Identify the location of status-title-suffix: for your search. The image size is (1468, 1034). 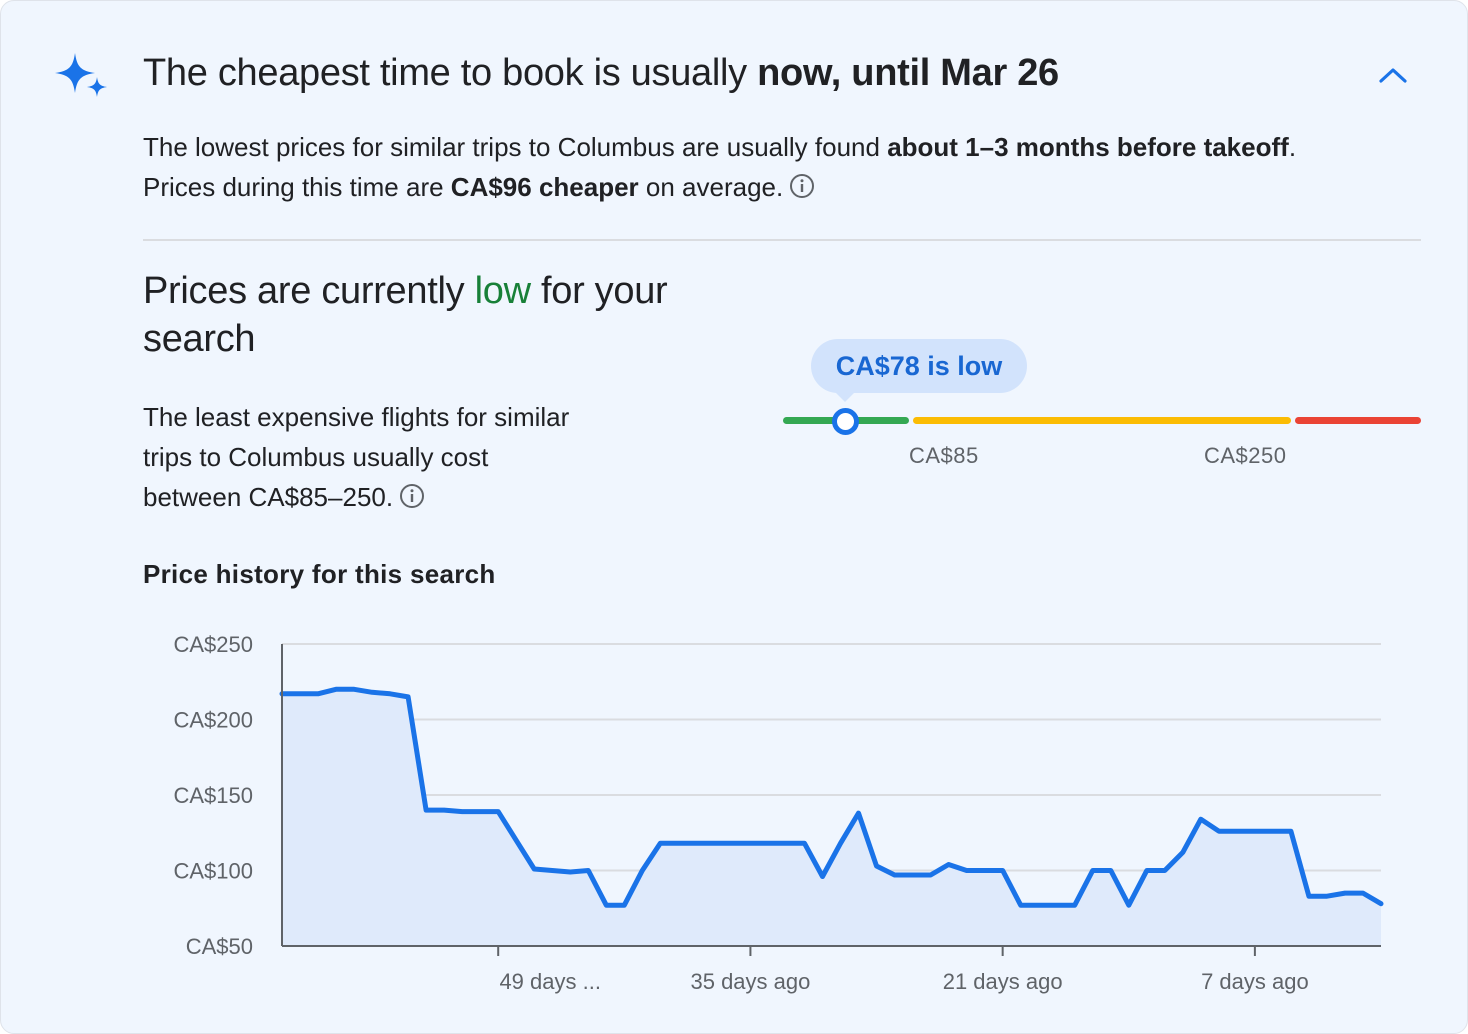
(405, 315).